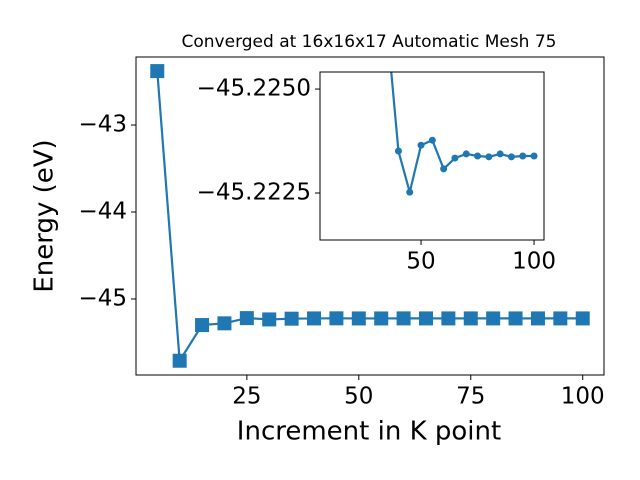 This screenshot has width=640, height=480. Describe the element at coordinates (45, 215) in the screenshot. I see `y-axis-label: Energy (eV)` at that location.